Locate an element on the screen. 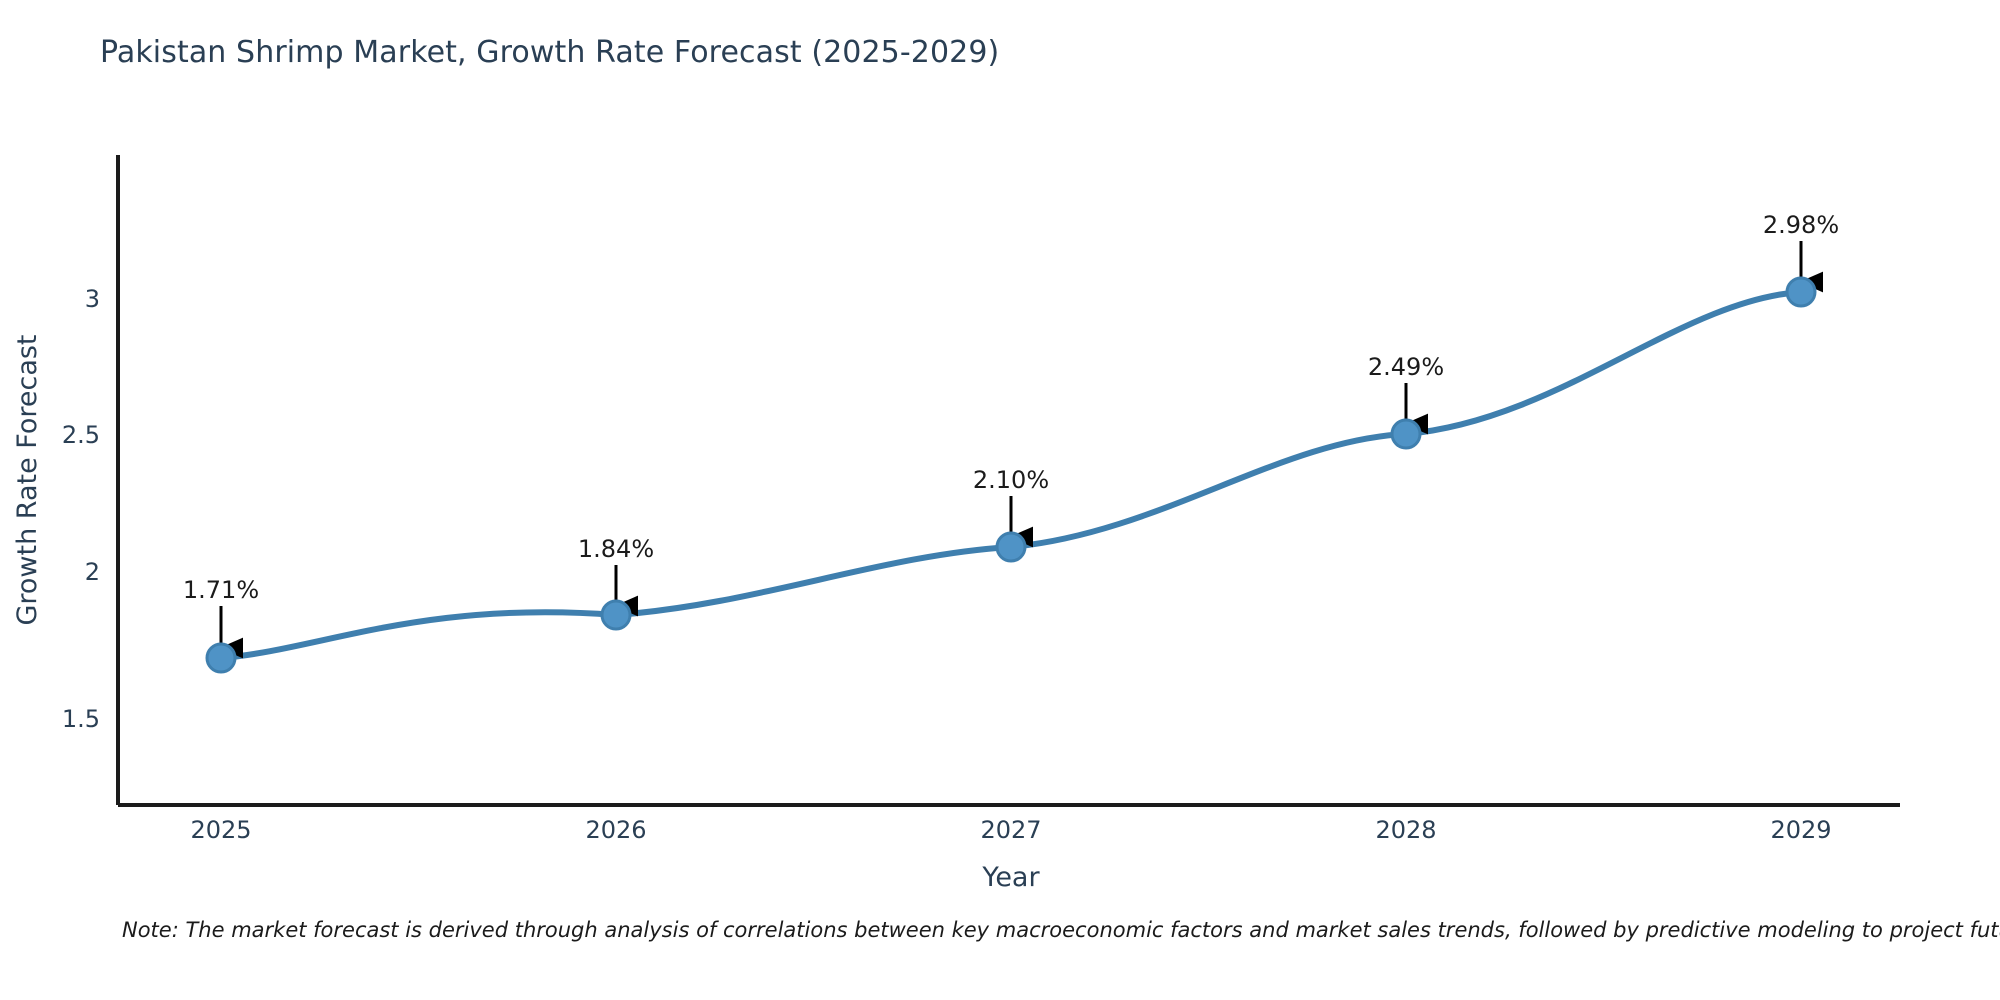  x-tick-label-2029: 2029 is located at coordinates (1800, 830).